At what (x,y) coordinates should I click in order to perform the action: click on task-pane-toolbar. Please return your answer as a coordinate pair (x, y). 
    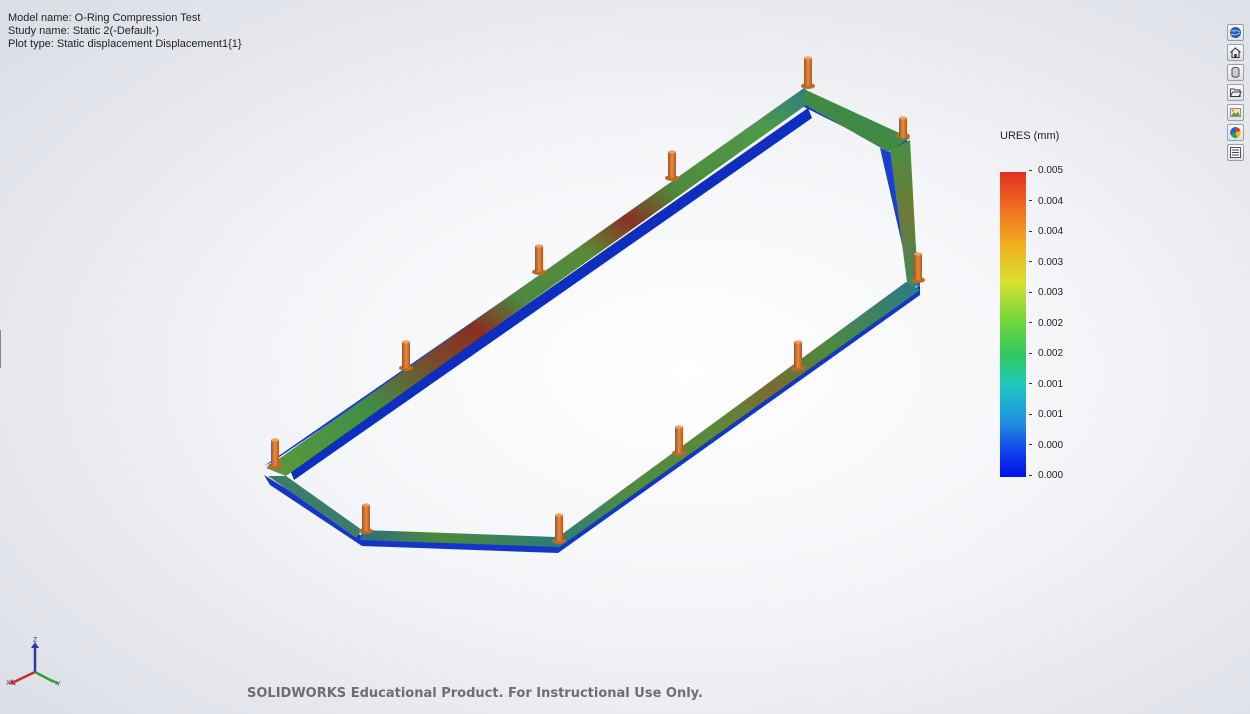
    Looking at the image, I should click on (1236, 92).